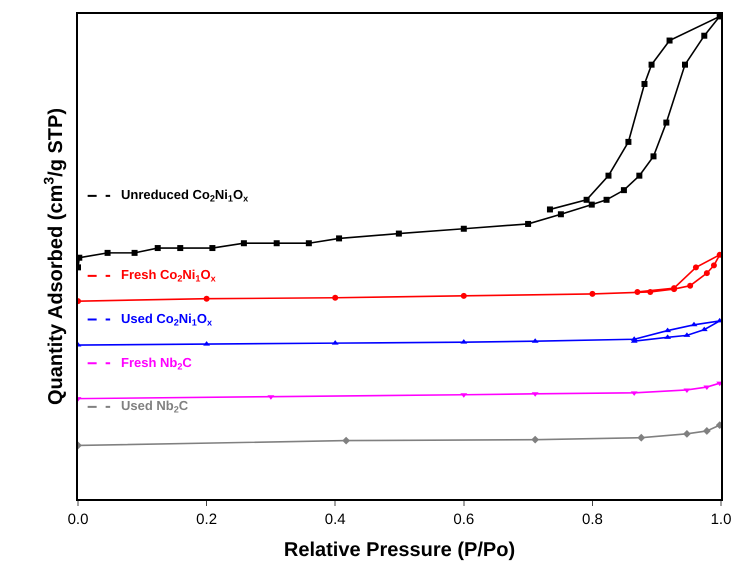  What do you see at coordinates (168, 275) in the screenshot?
I see `legend-label: Fresh Co$_{2}$Ni$_{1}$O$_{x}$` at bounding box center [168, 275].